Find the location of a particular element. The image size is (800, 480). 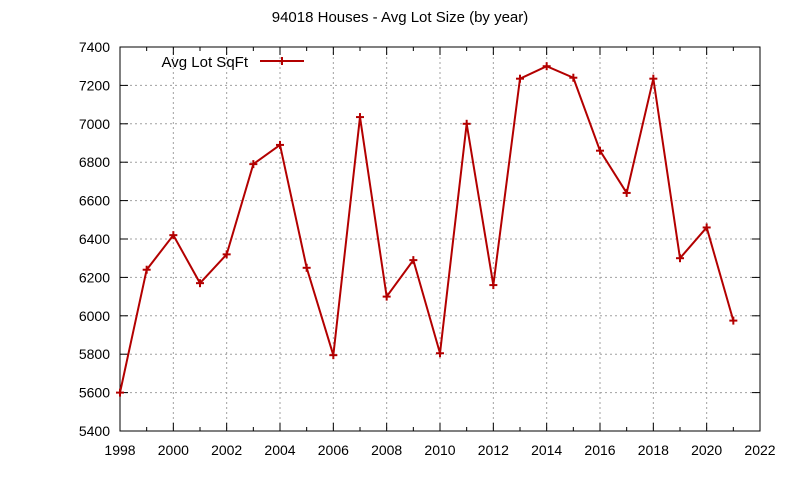

x-tick-label: 1998 is located at coordinates (119, 450).